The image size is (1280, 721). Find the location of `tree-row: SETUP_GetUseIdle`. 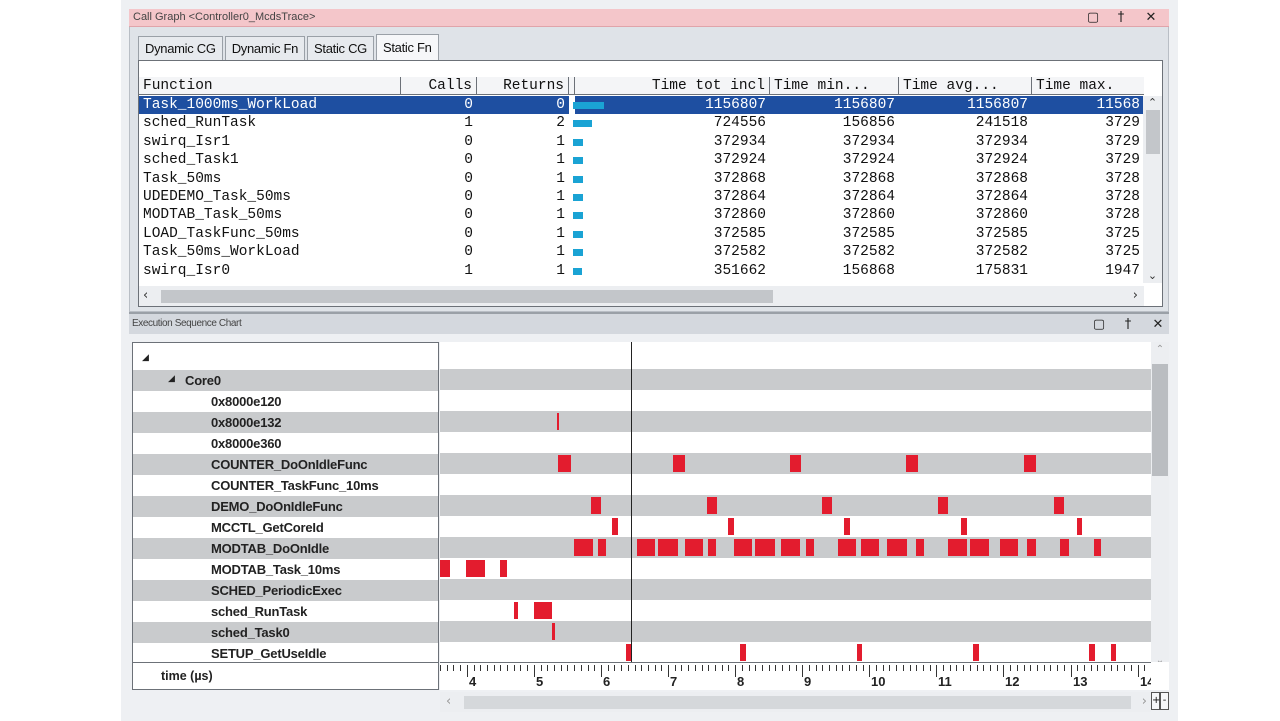

tree-row: SETUP_GetUseIdle is located at coordinates (285, 653).